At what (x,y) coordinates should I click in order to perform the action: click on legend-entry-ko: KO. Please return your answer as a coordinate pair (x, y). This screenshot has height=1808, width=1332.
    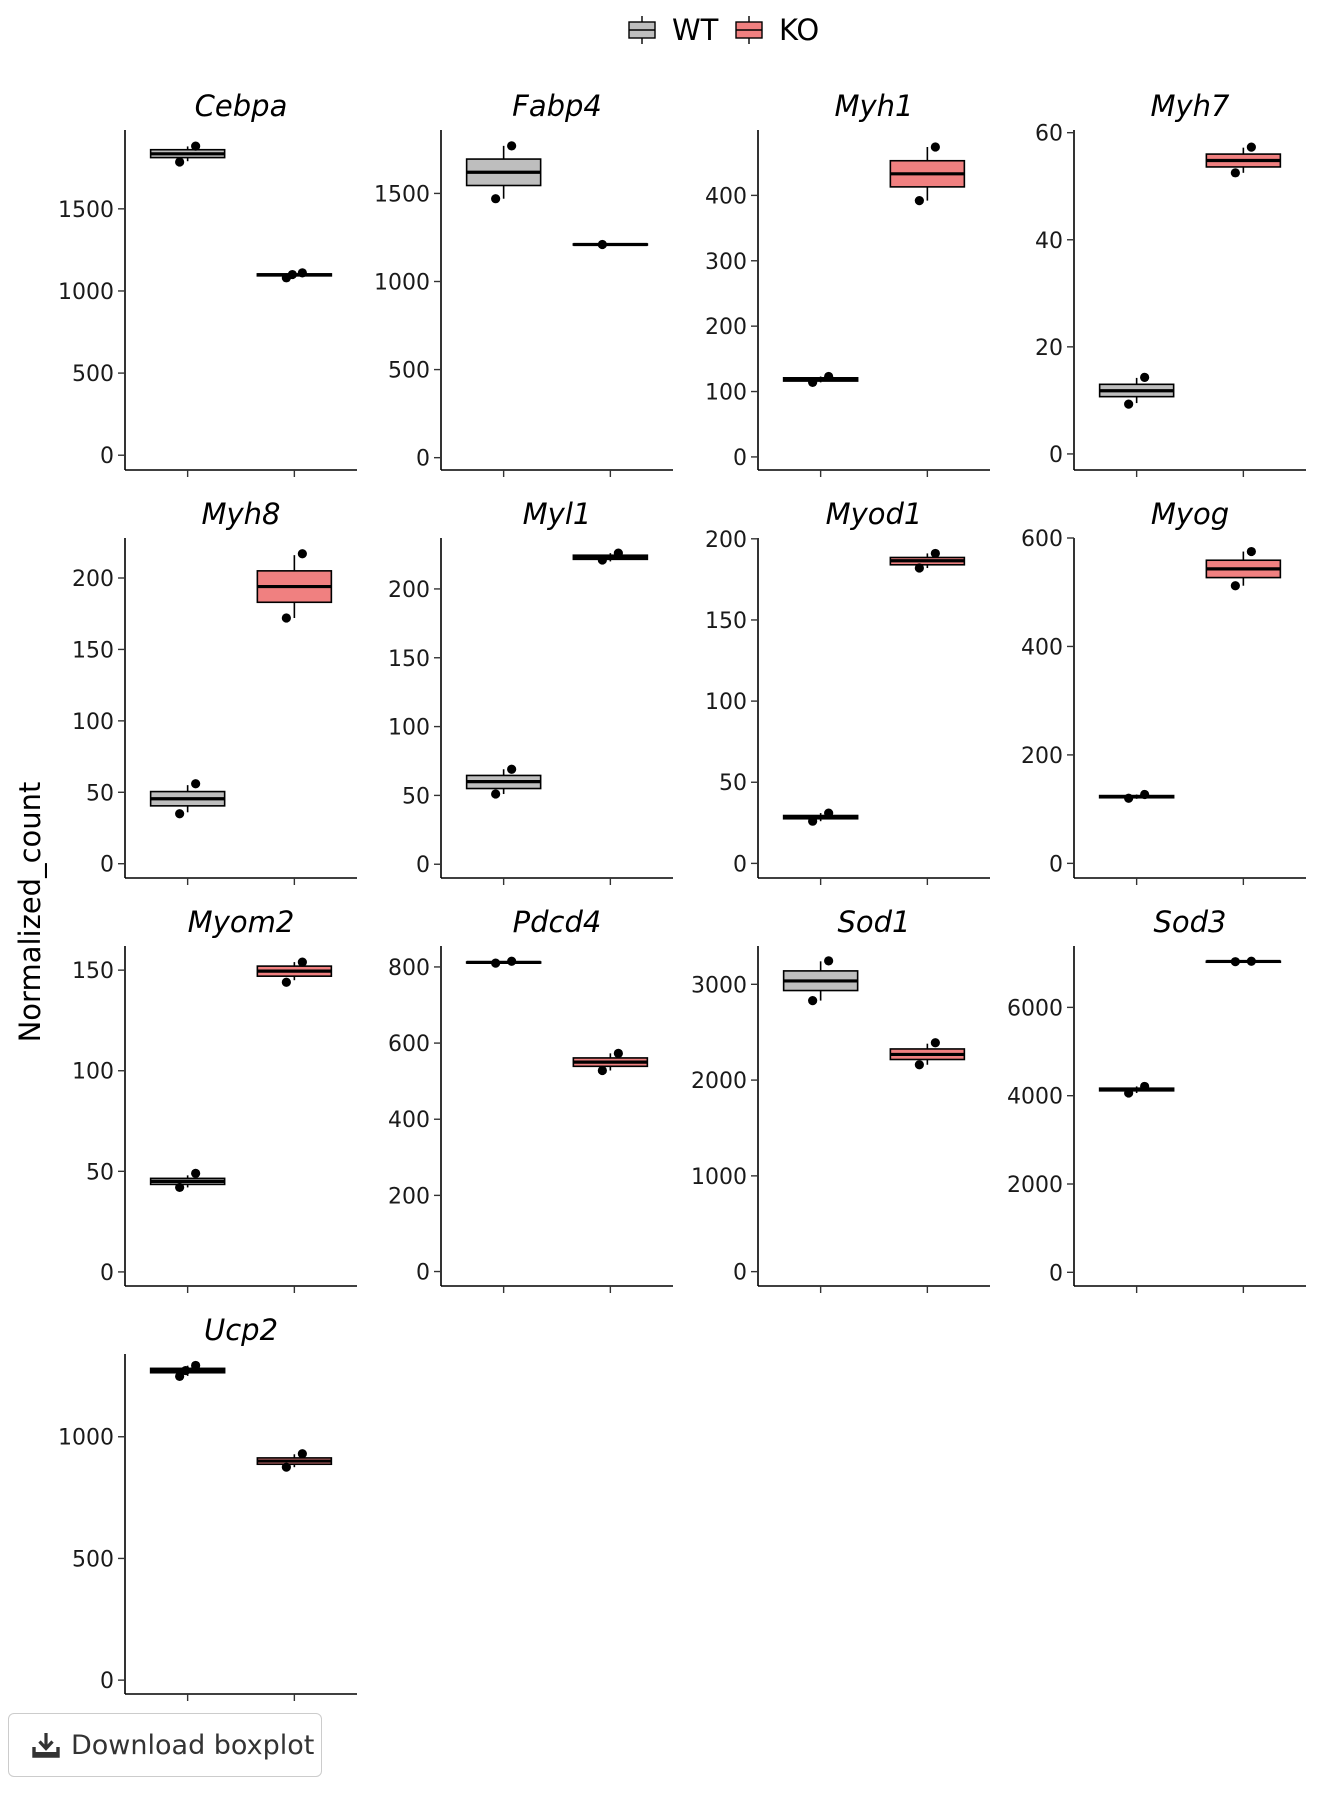
    Looking at the image, I should click on (777, 30).